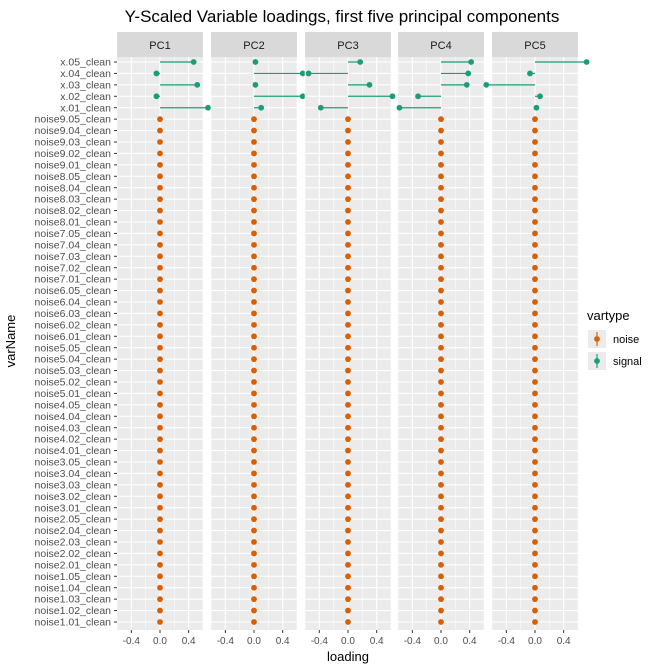 This screenshot has width=672, height=672. I want to click on y-tick-label: noise7.02_clean, so click(73, 268).